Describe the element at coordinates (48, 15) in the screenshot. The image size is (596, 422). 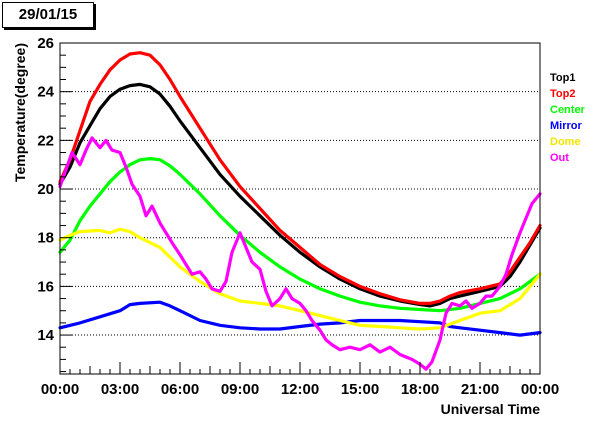
I see `chart-title: 29/01/15` at that location.